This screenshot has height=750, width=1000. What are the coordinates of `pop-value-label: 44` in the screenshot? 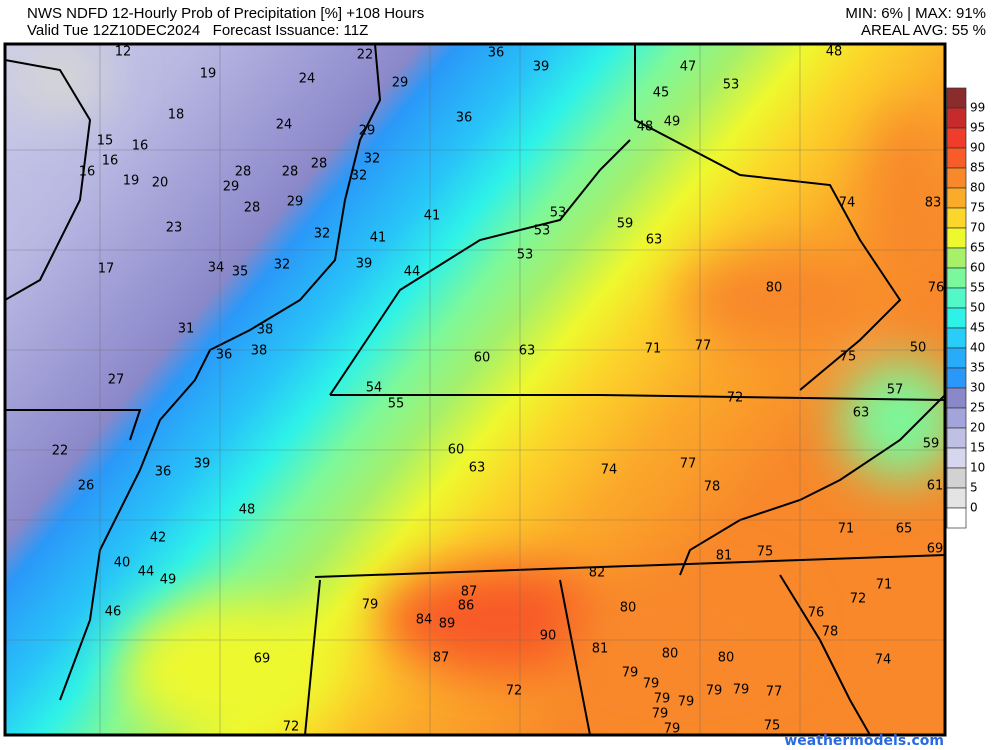 It's located at (146, 572).